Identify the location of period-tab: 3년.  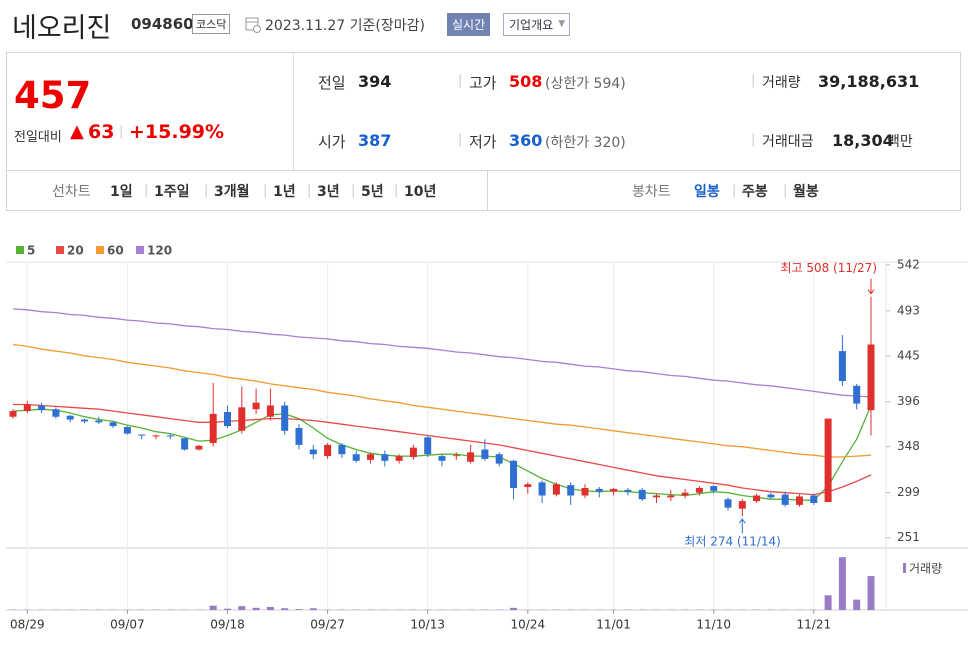
(328, 192).